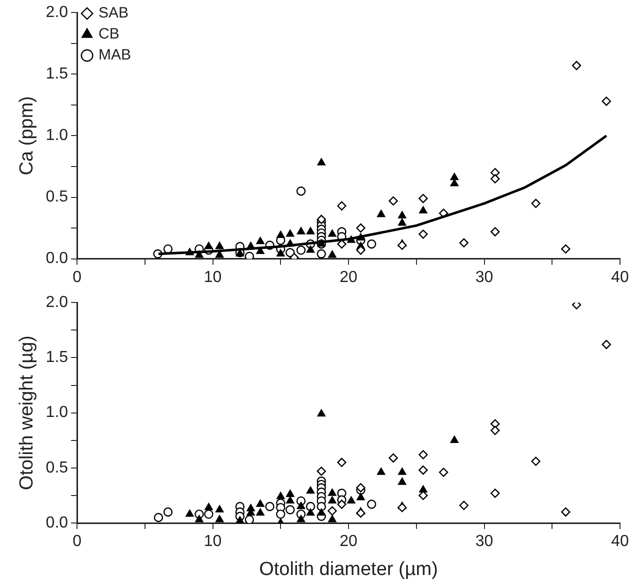  I want to click on legend-label: SAB, so click(113, 13).